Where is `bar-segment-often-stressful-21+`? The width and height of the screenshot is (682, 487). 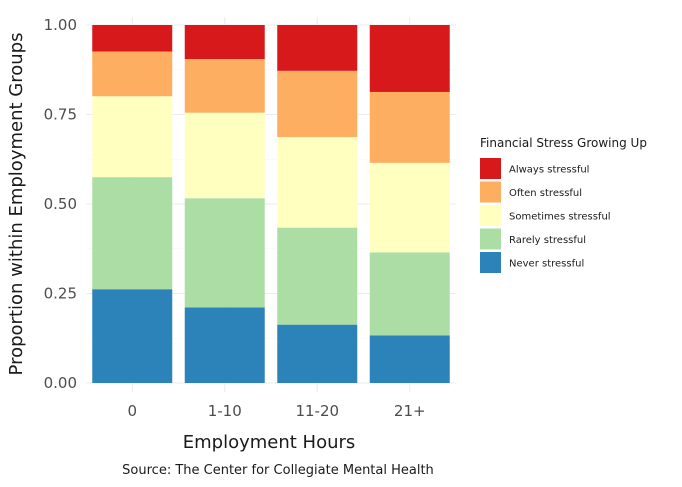 bar-segment-often-stressful-21+ is located at coordinates (409, 127).